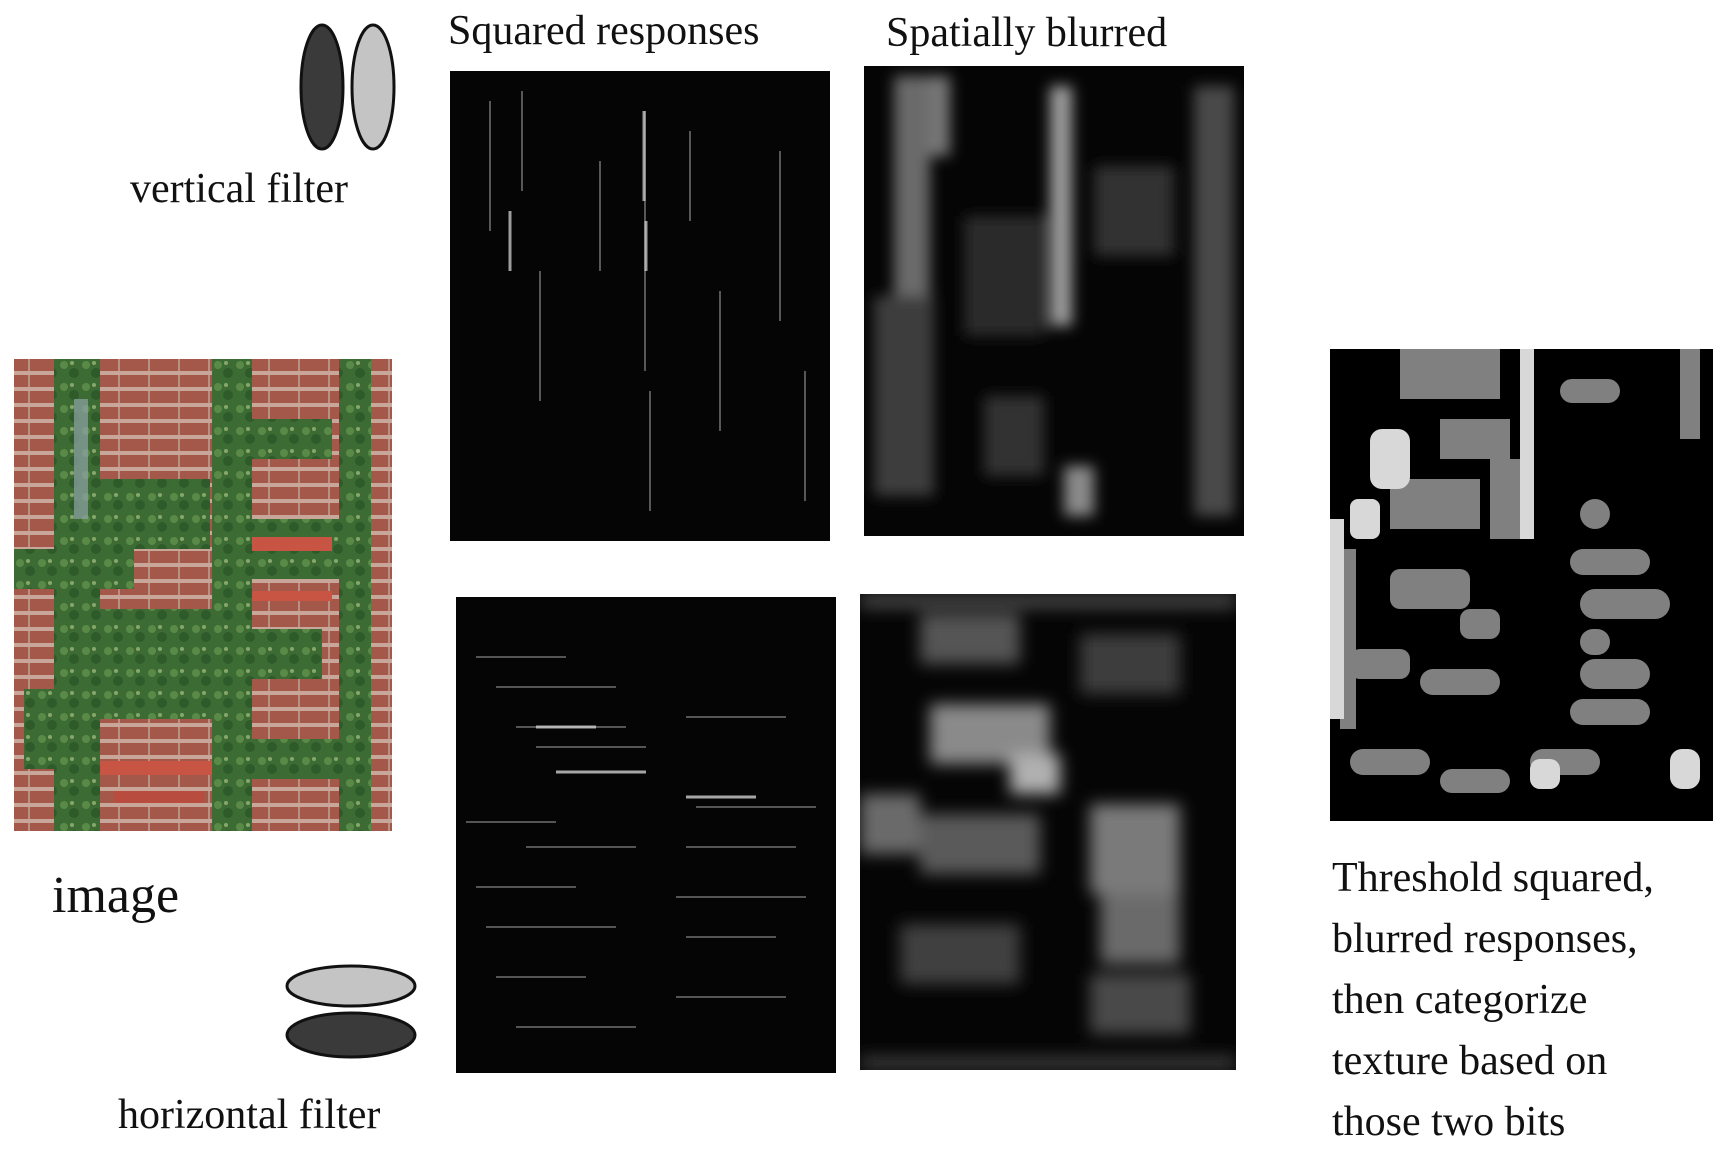 This screenshot has width=1733, height=1153. I want to click on squared-vertical-response-panel, so click(640, 306).